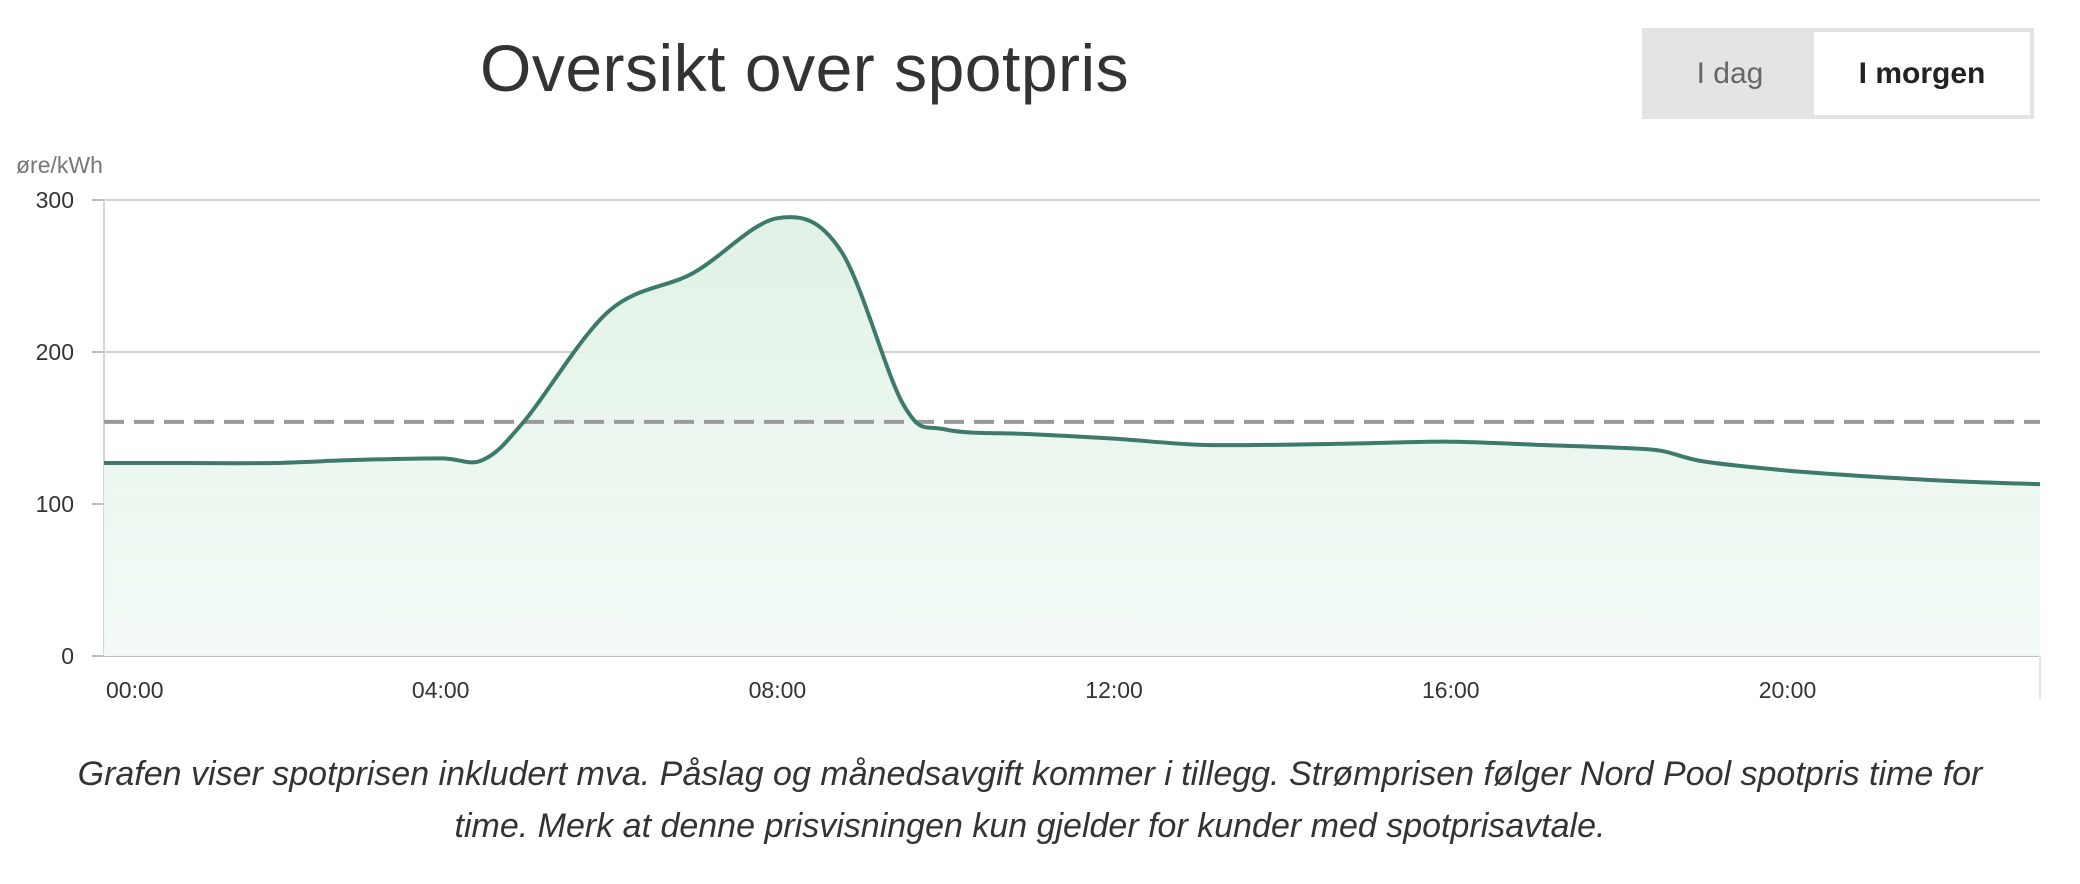  I want to click on y-tick-label: 200, so click(55, 352).